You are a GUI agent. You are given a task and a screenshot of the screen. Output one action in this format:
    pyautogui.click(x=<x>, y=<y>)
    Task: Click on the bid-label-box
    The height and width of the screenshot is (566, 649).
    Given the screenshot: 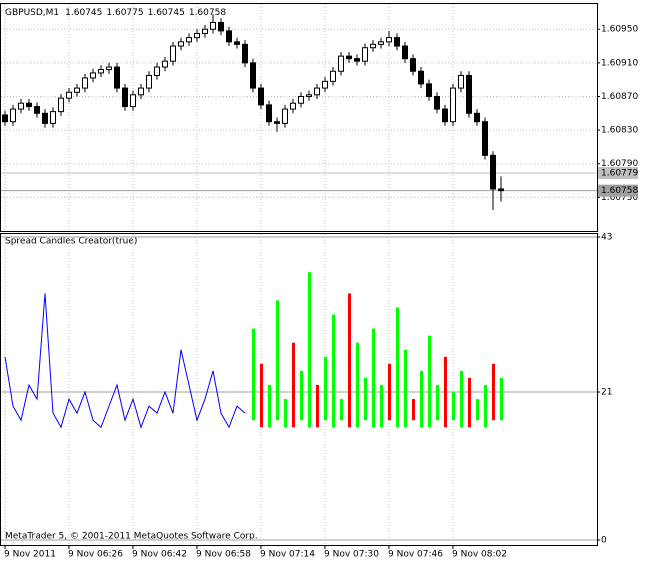 What is the action you would take?
    pyautogui.click(x=618, y=190)
    